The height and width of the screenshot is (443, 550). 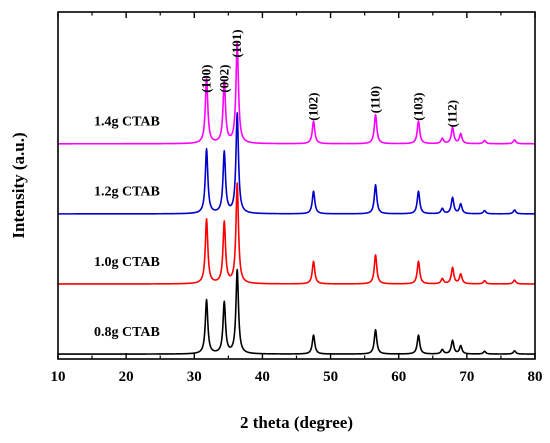 What do you see at coordinates (127, 332) in the screenshot?
I see `series-label-0: 0.8g CTAB` at bounding box center [127, 332].